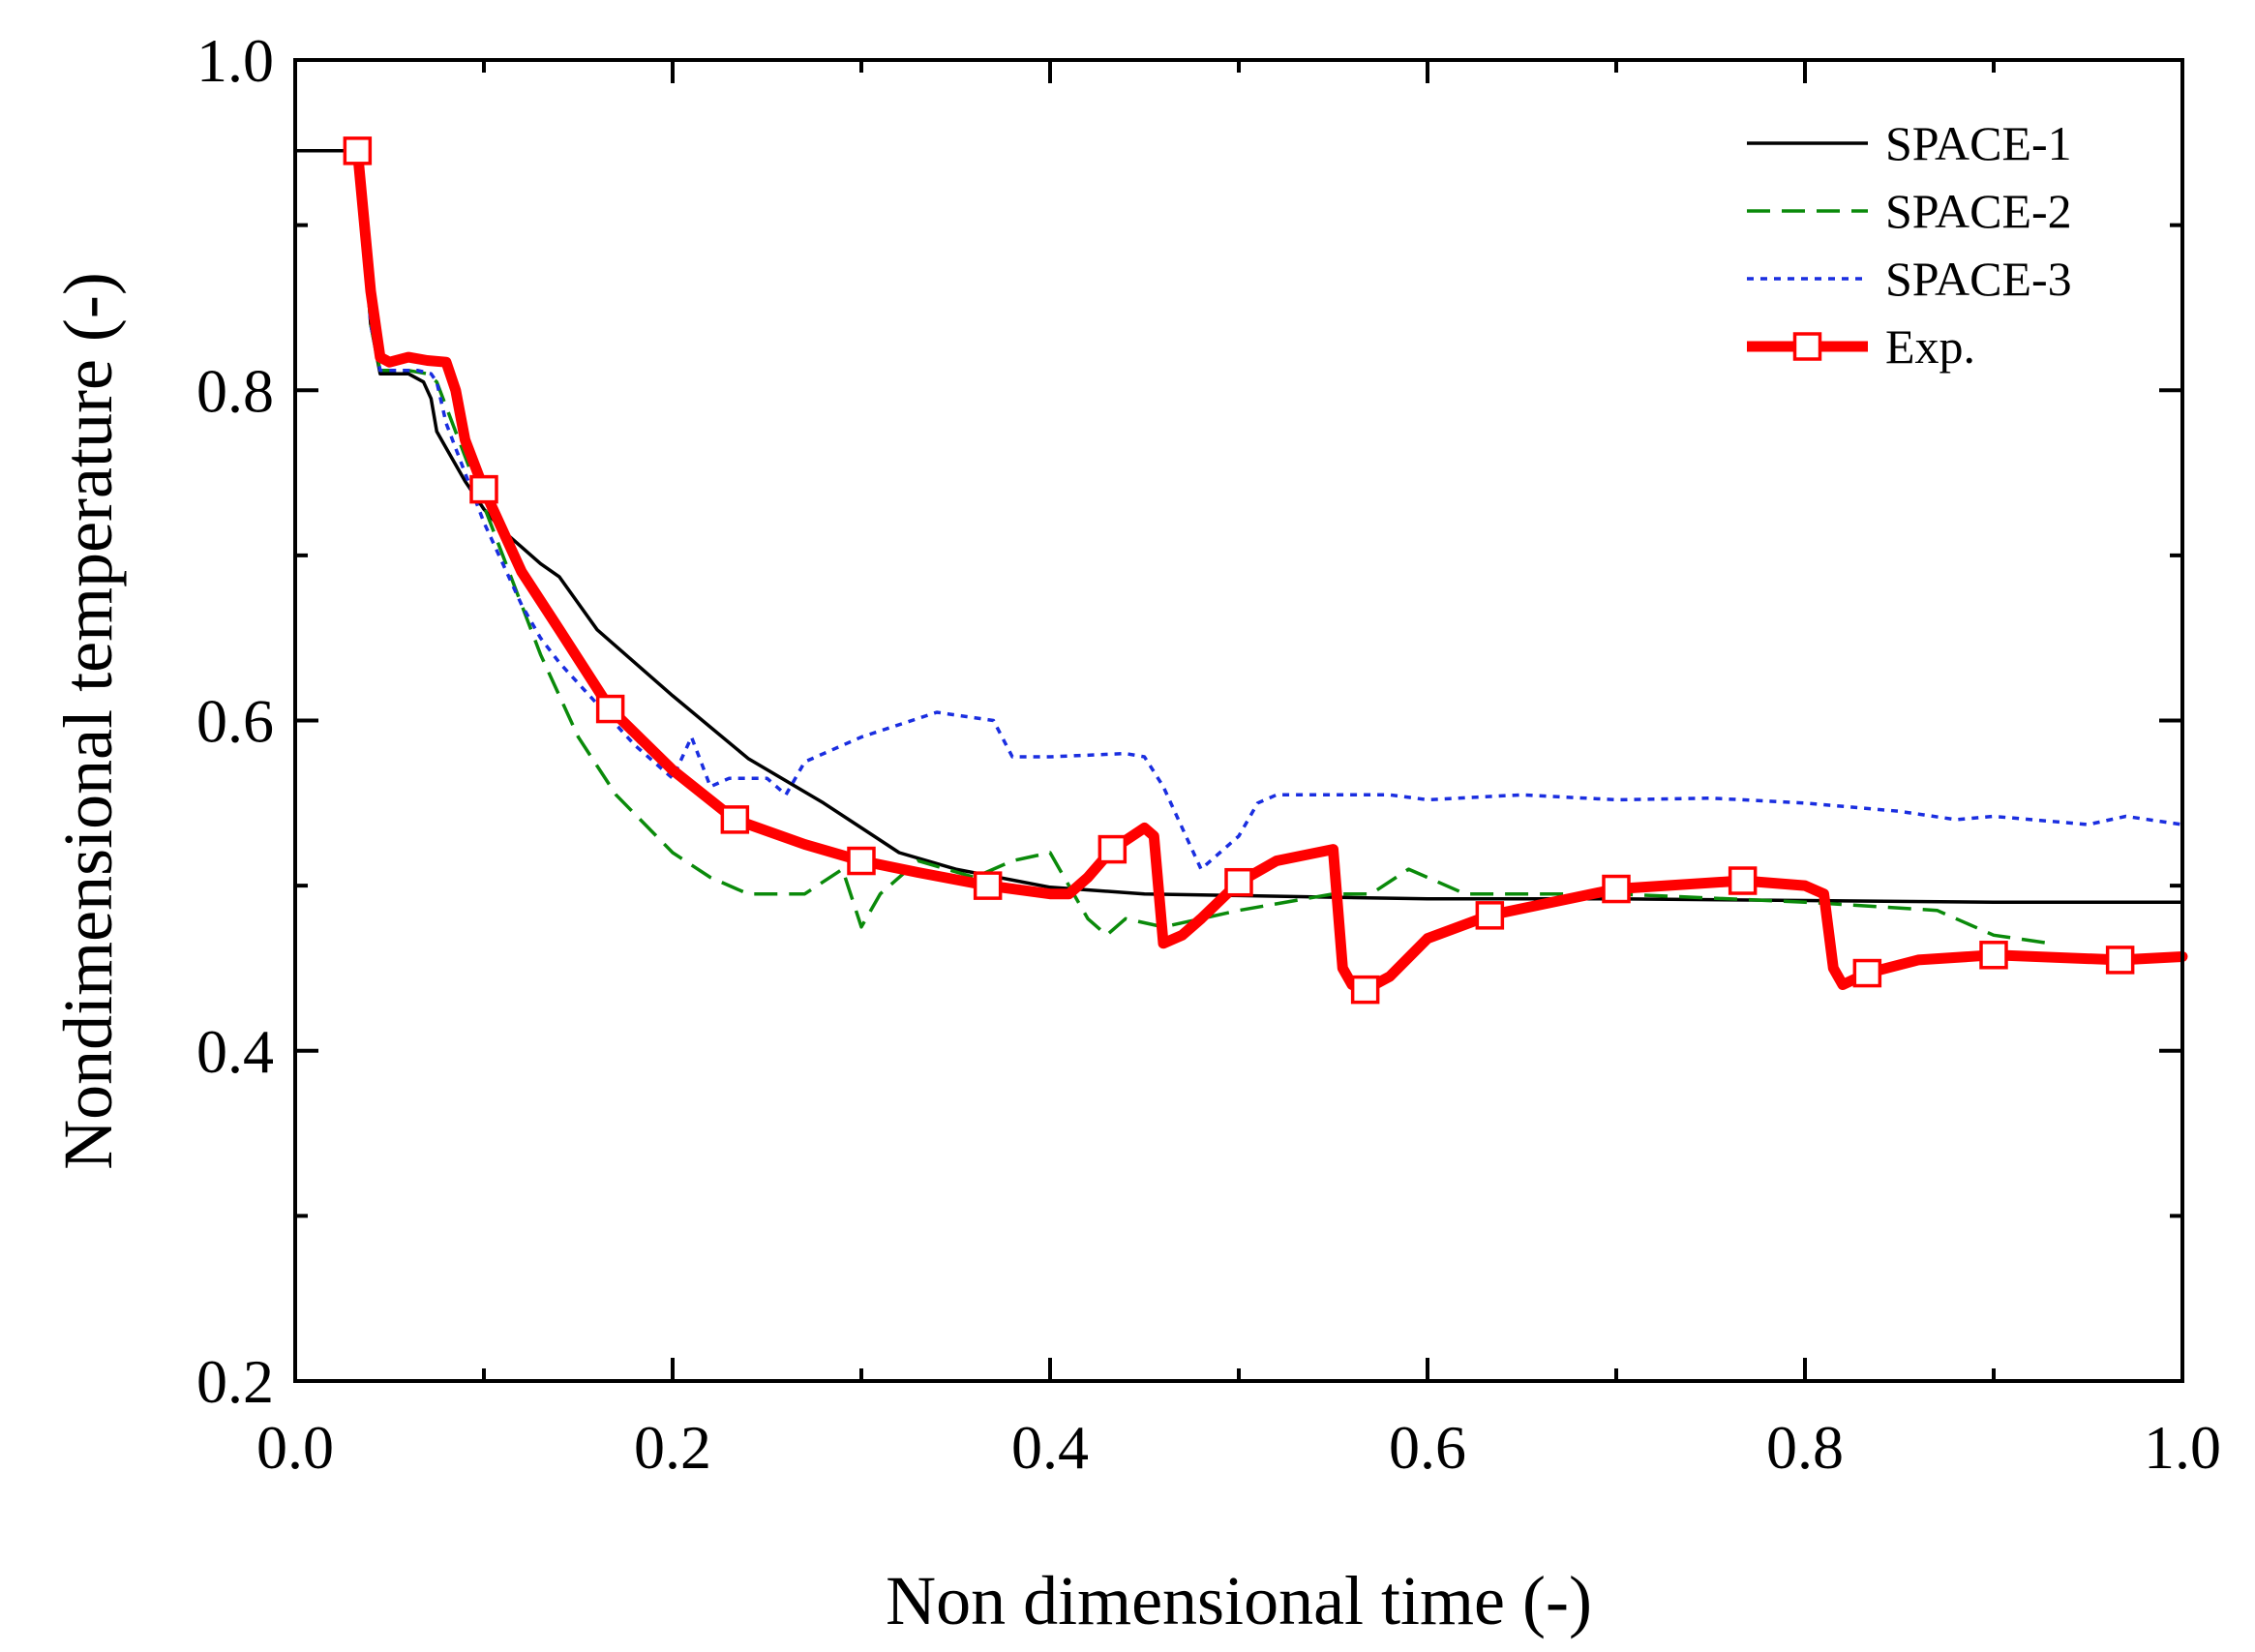 The width and height of the screenshot is (2255, 1652). I want to click on legend-label: SPACE-3, so click(1978, 279).